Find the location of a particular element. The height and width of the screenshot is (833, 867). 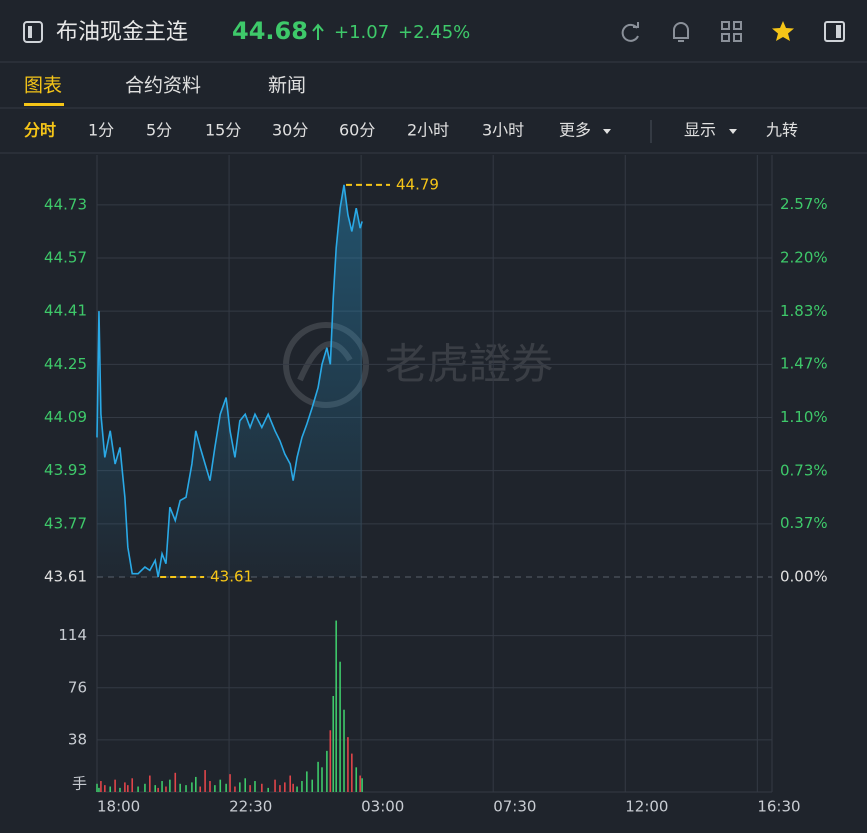

y-axis-label: 手 is located at coordinates (79, 784).